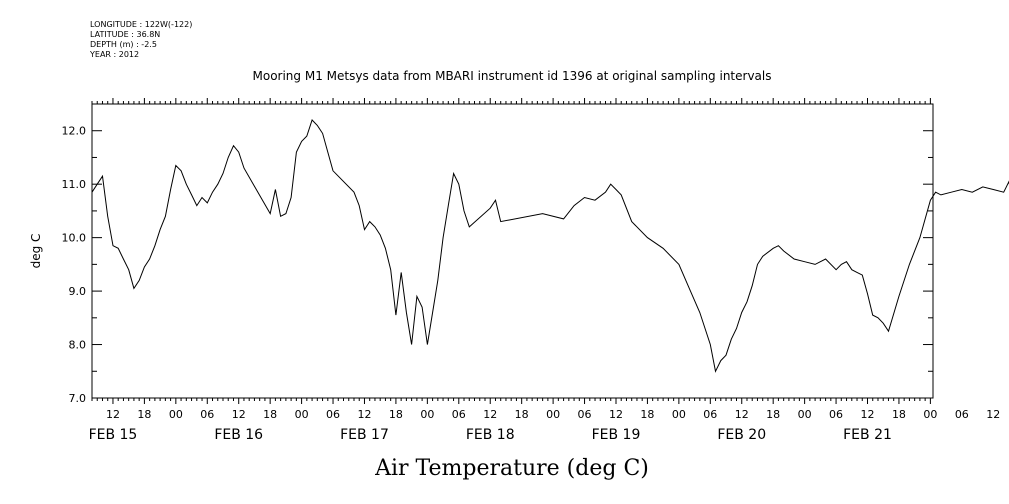 The height and width of the screenshot is (504, 1009). Describe the element at coordinates (78, 398) in the screenshot. I see `y-tick-label: 7.0` at that location.